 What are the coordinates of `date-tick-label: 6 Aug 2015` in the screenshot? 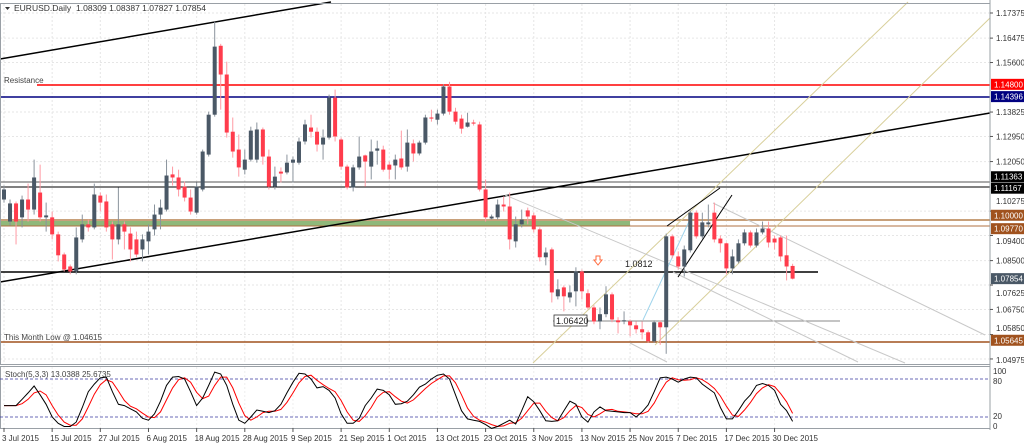 It's located at (166, 438).